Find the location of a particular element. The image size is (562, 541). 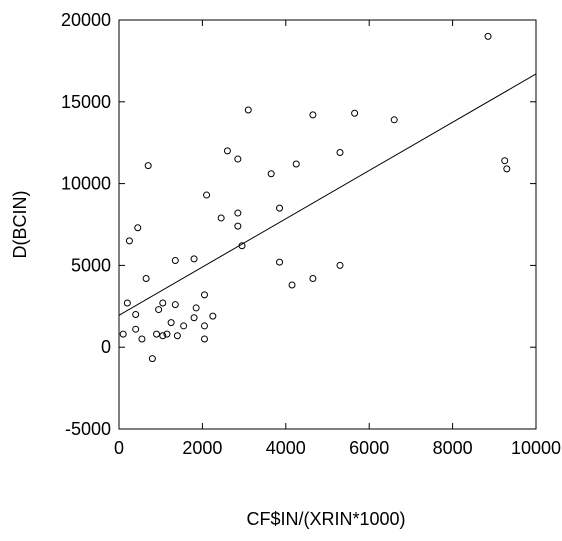

x-tick-label: 10000 is located at coordinates (536, 448).